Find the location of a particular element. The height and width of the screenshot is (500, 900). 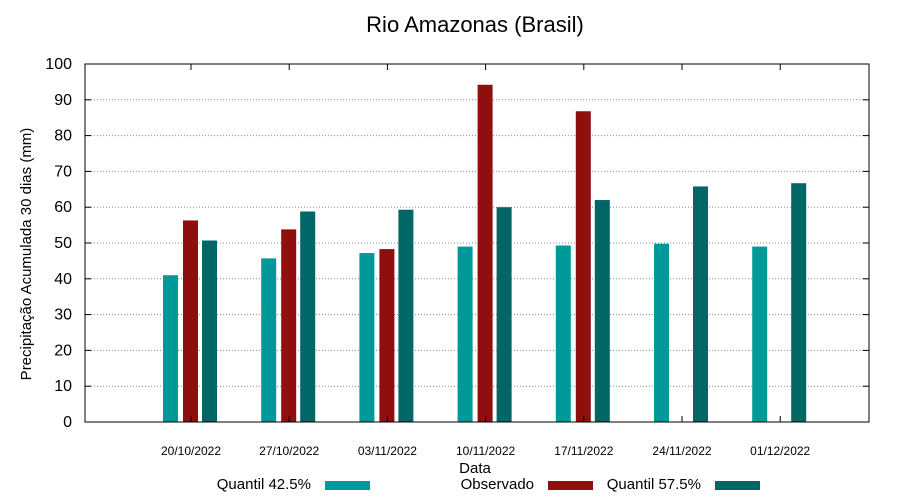

bar-quantil-57-5--0 is located at coordinates (209, 331).